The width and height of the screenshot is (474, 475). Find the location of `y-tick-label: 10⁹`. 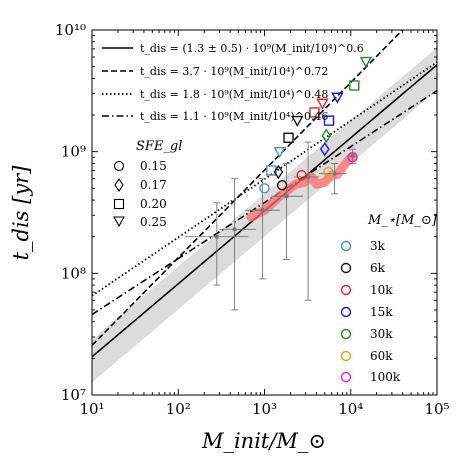

y-tick-label: 10⁹ is located at coordinates (73, 152).